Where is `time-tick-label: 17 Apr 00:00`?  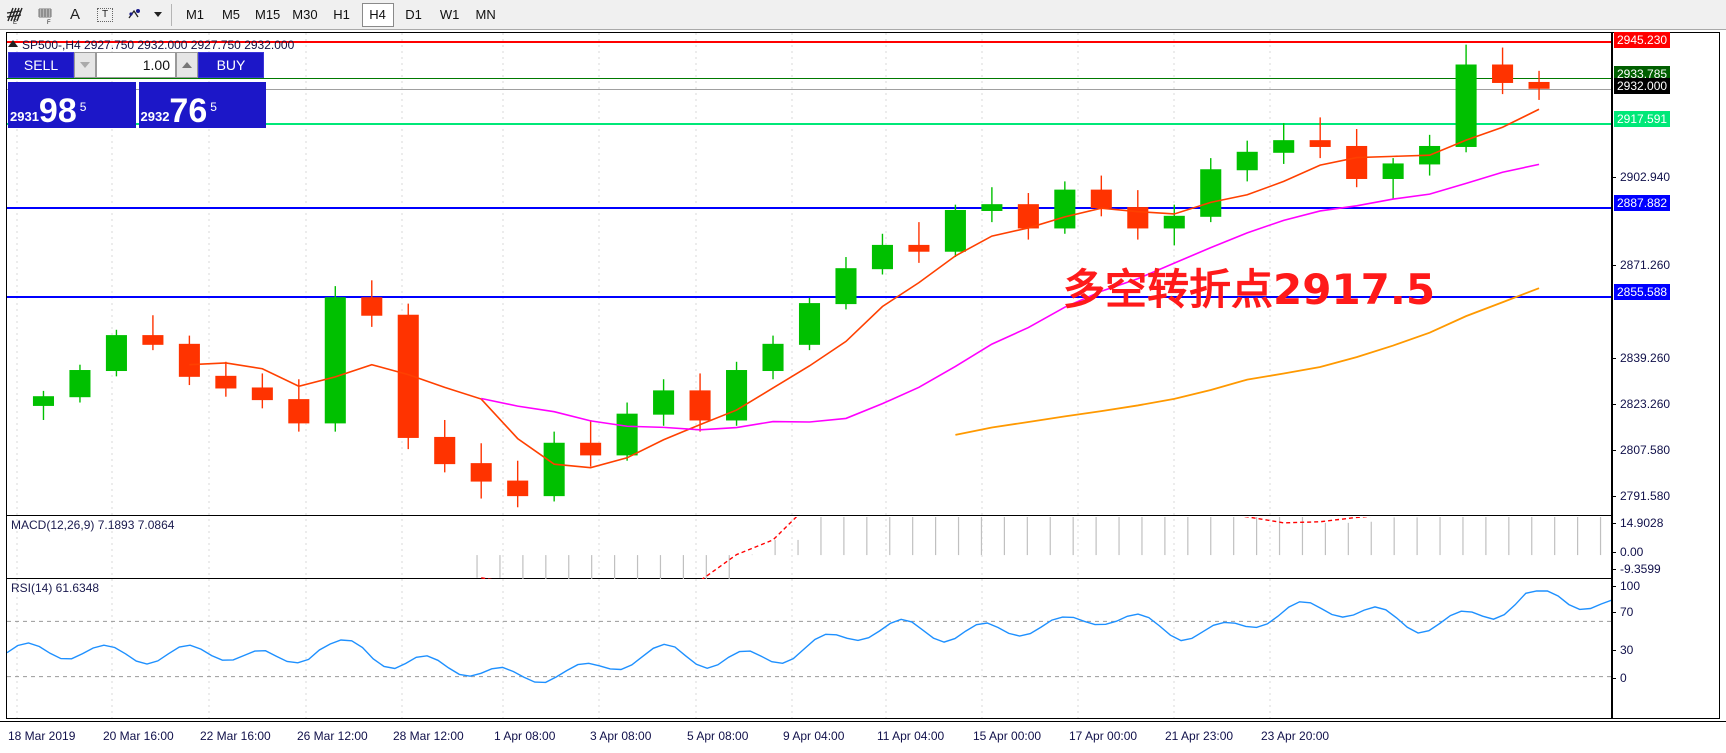 time-tick-label: 17 Apr 00:00 is located at coordinates (1103, 736).